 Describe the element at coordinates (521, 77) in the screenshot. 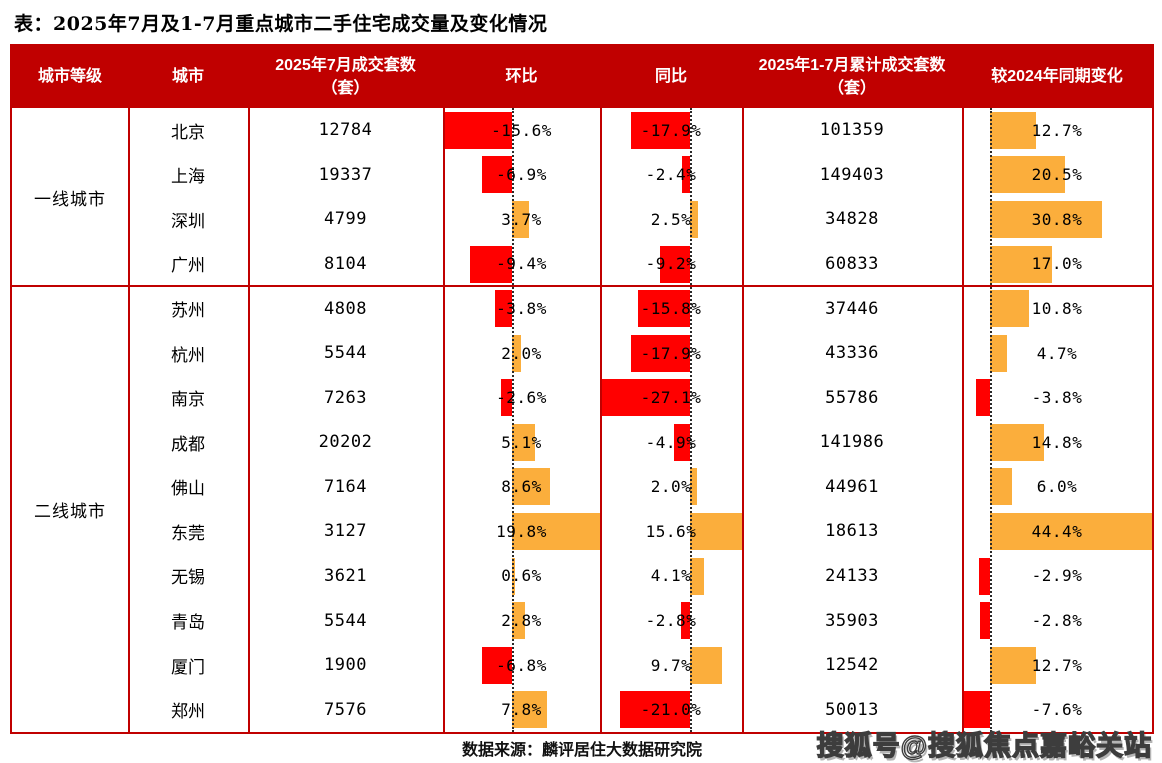

I see `col-header-mom: 环比` at that location.